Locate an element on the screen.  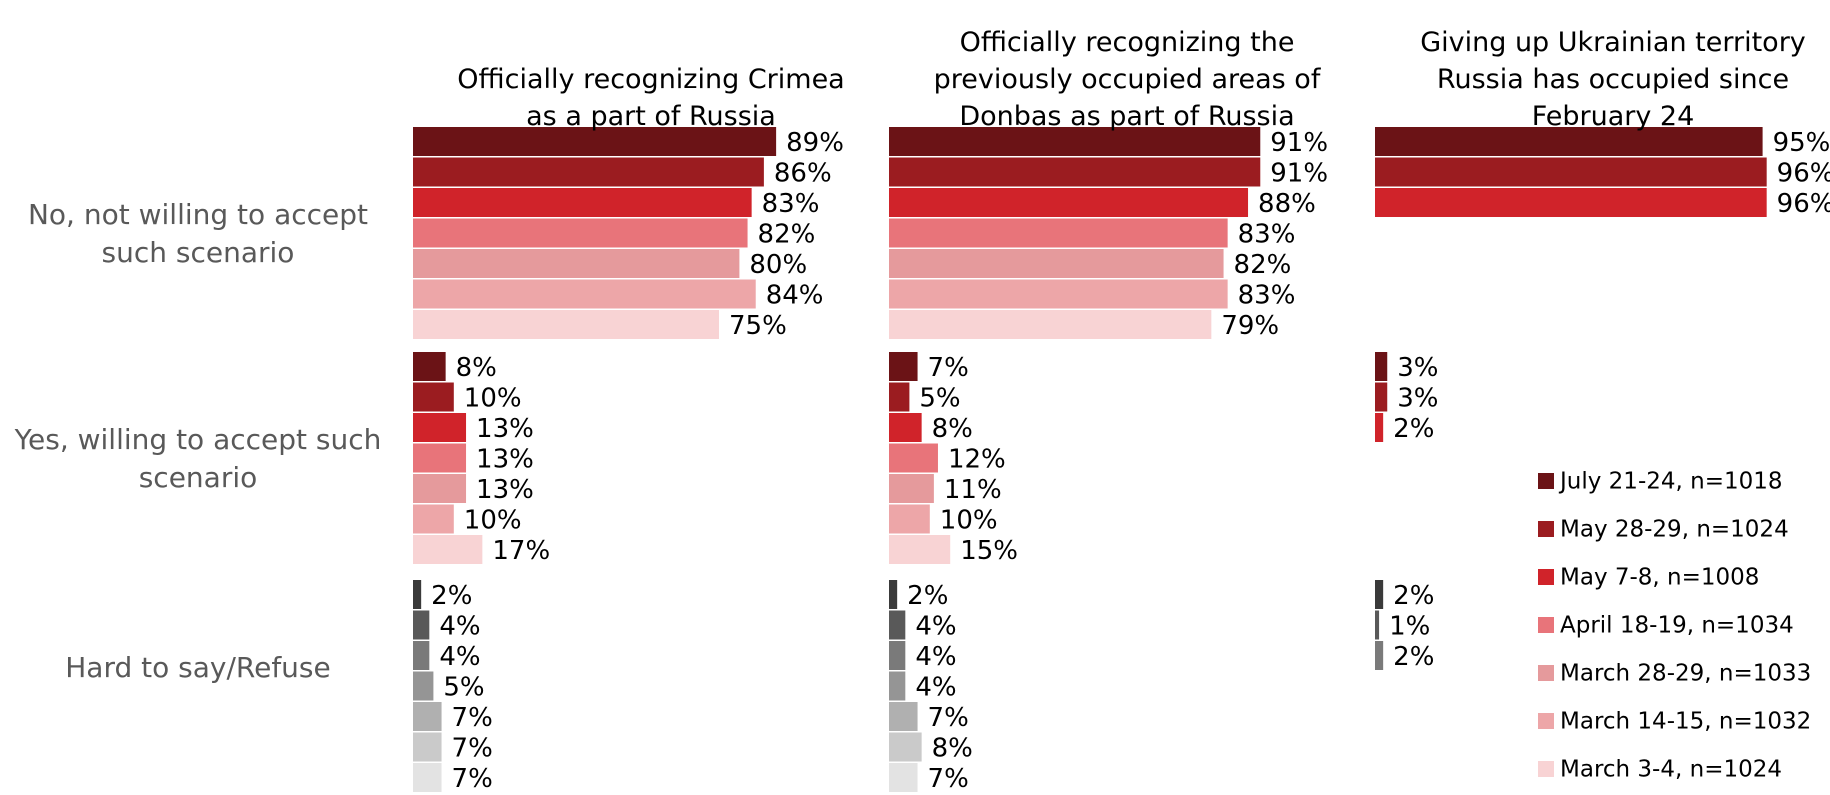
category-label: No, not willing to accept such scenario is located at coordinates (197, 233).